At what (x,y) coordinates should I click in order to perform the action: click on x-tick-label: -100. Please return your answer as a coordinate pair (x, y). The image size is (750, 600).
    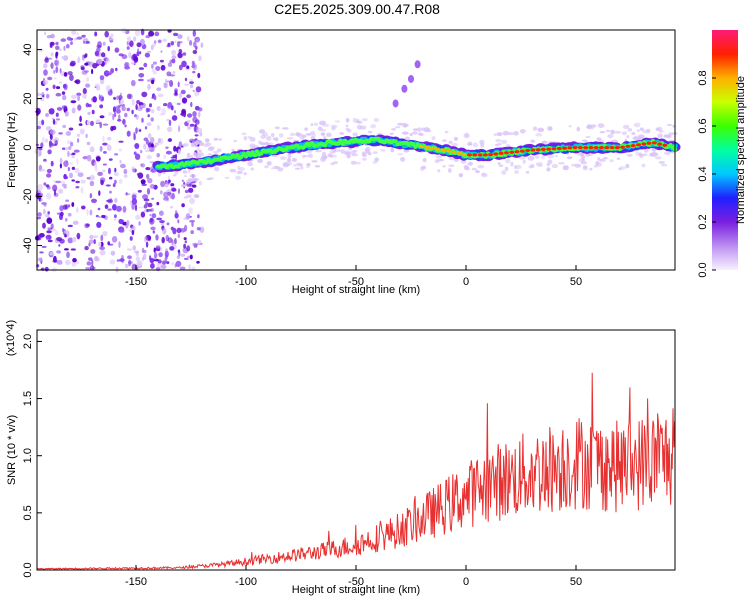
    Looking at the image, I should click on (246, 282).